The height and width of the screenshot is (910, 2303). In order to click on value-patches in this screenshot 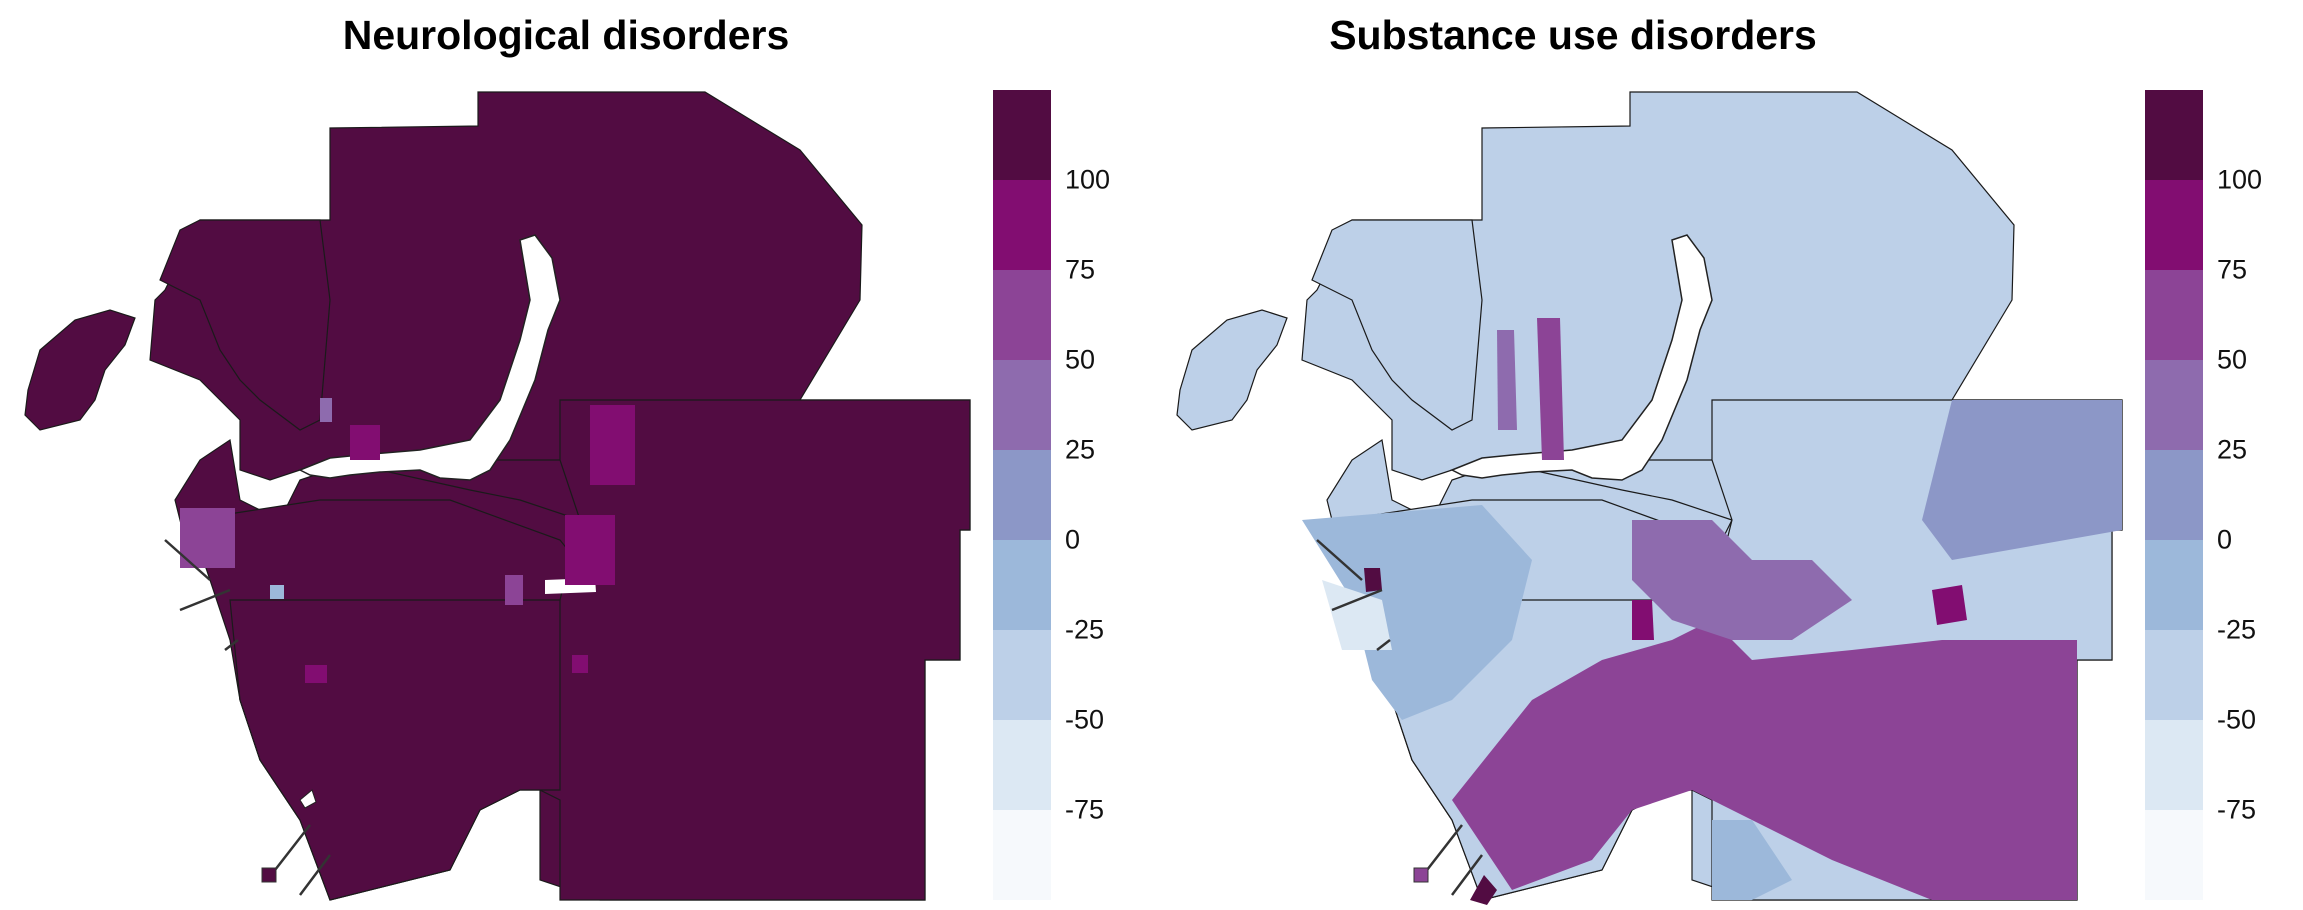, I will do `click(407, 540)`.